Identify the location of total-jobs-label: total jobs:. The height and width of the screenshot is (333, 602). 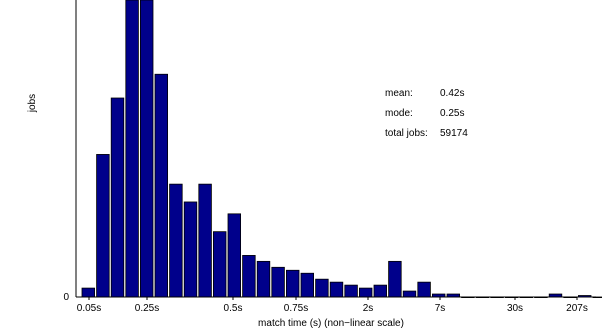
(406, 133).